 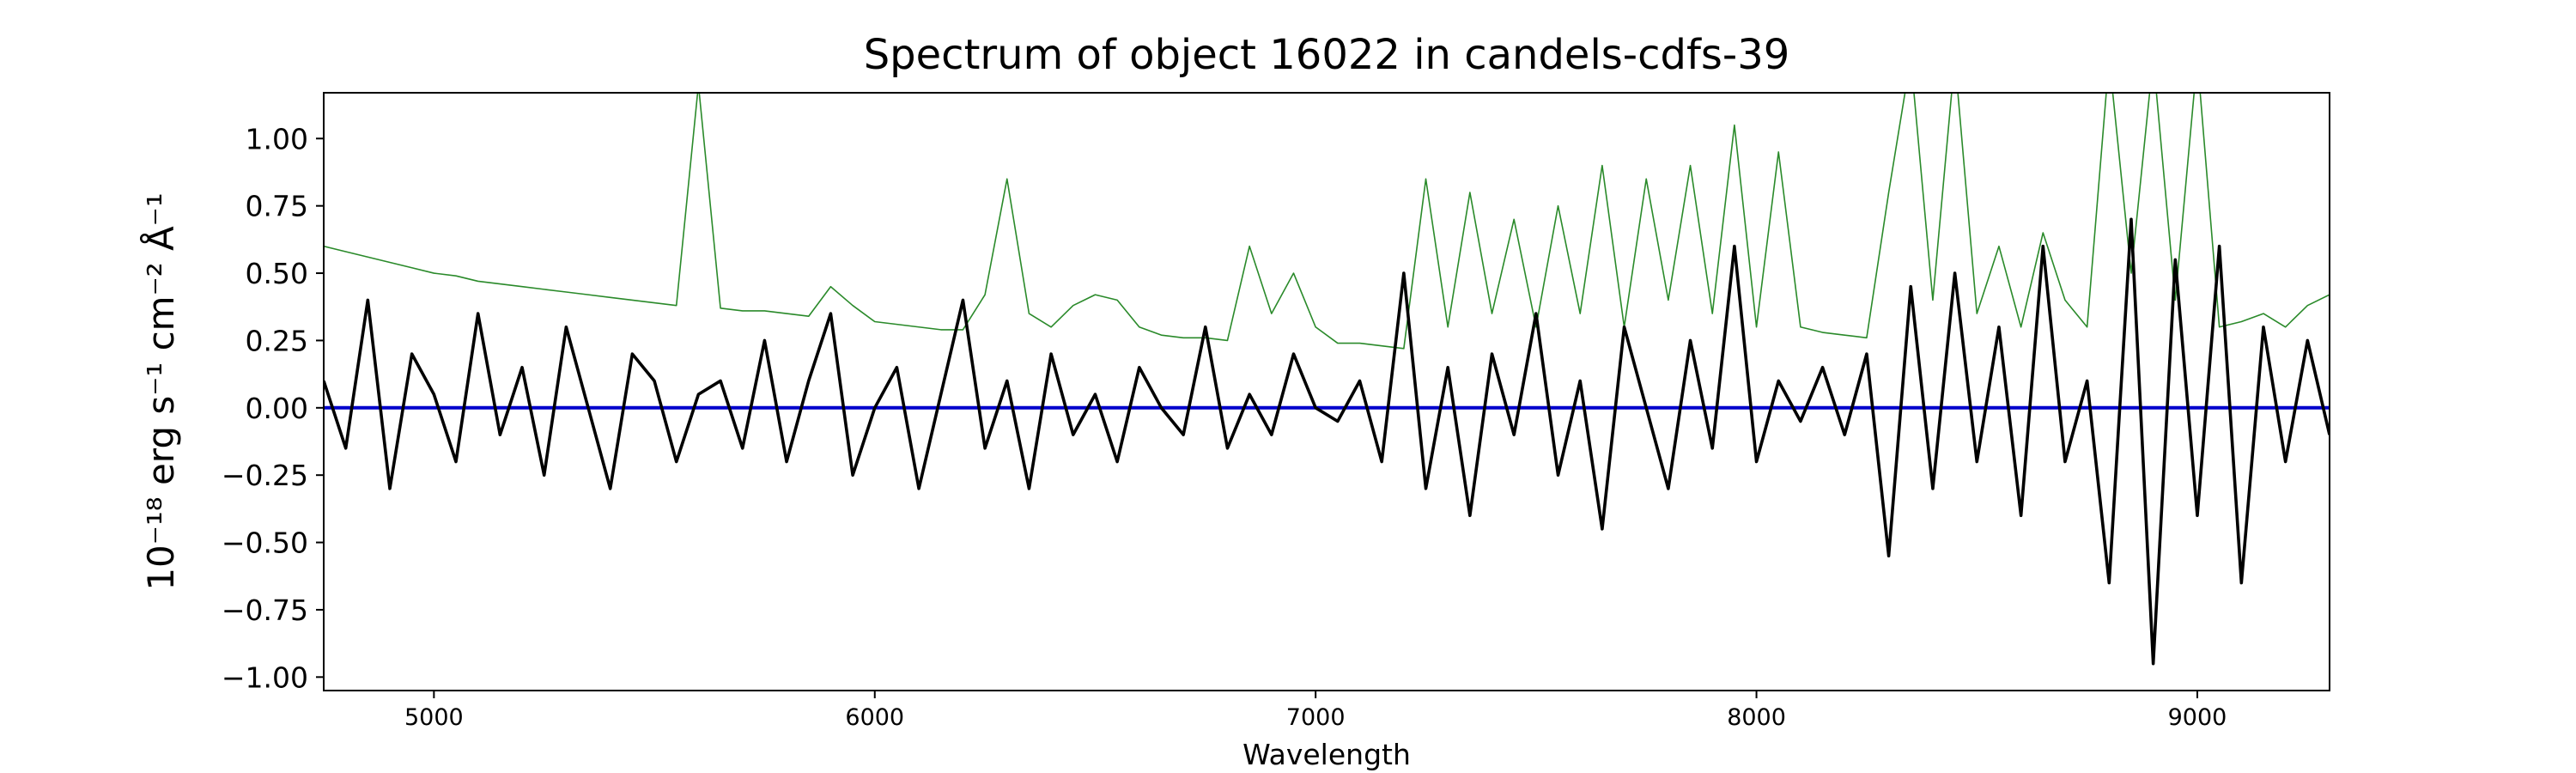 What do you see at coordinates (1327, 754) in the screenshot?
I see `x-axis-label: Wavelength` at bounding box center [1327, 754].